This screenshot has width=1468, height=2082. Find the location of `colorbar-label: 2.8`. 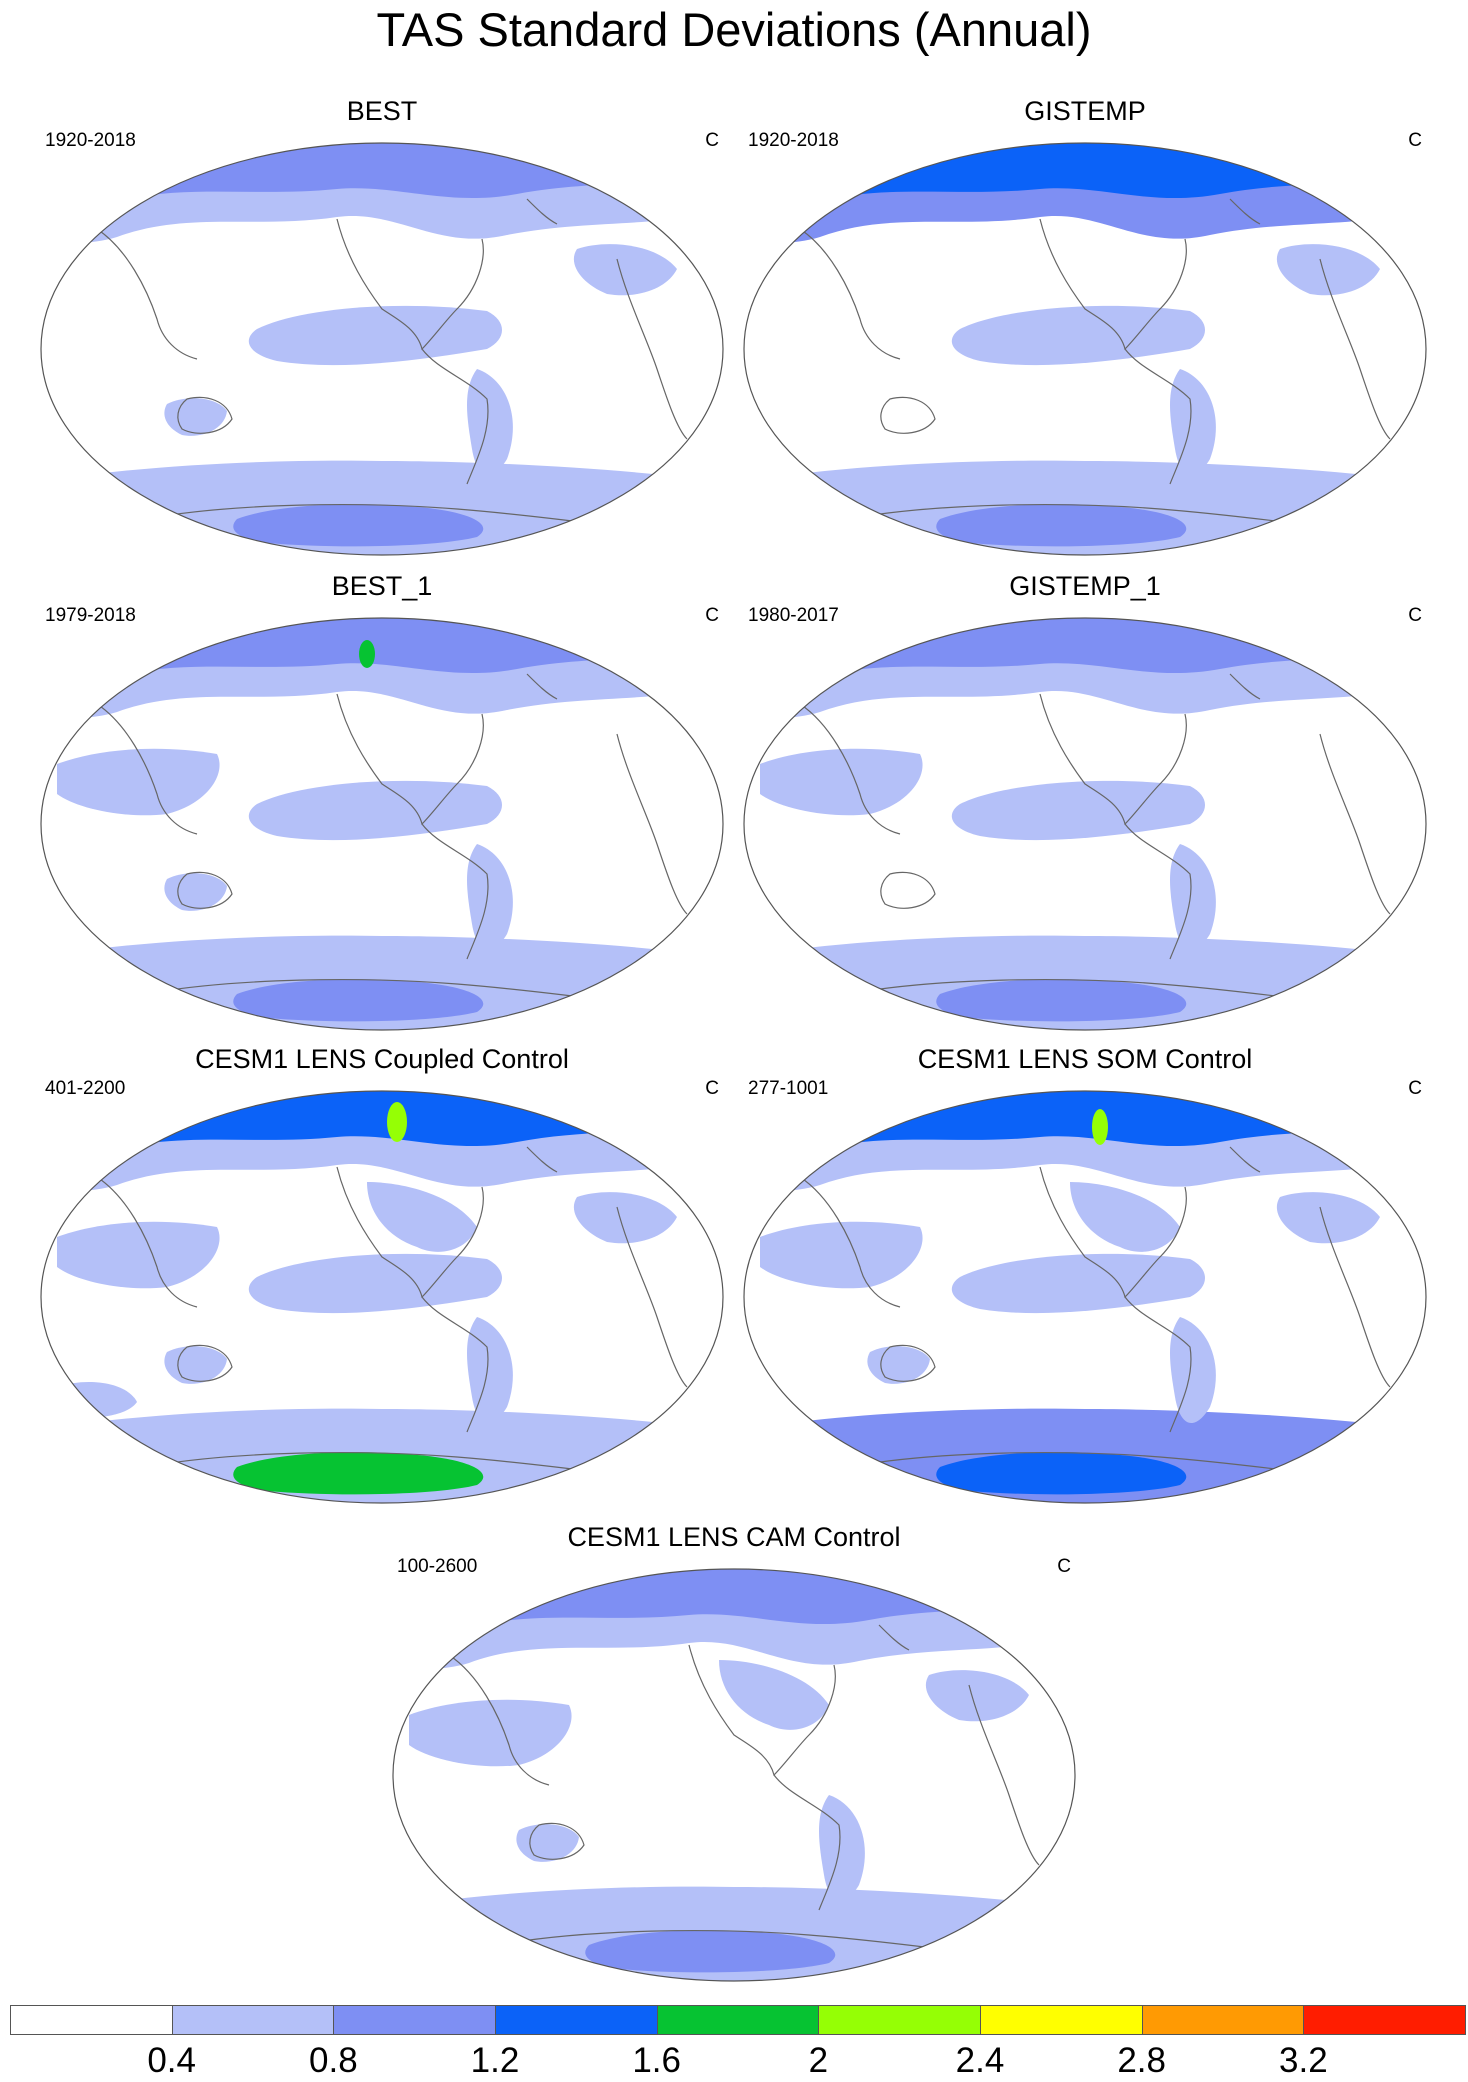

colorbar-label: 2.8 is located at coordinates (1141, 2060).